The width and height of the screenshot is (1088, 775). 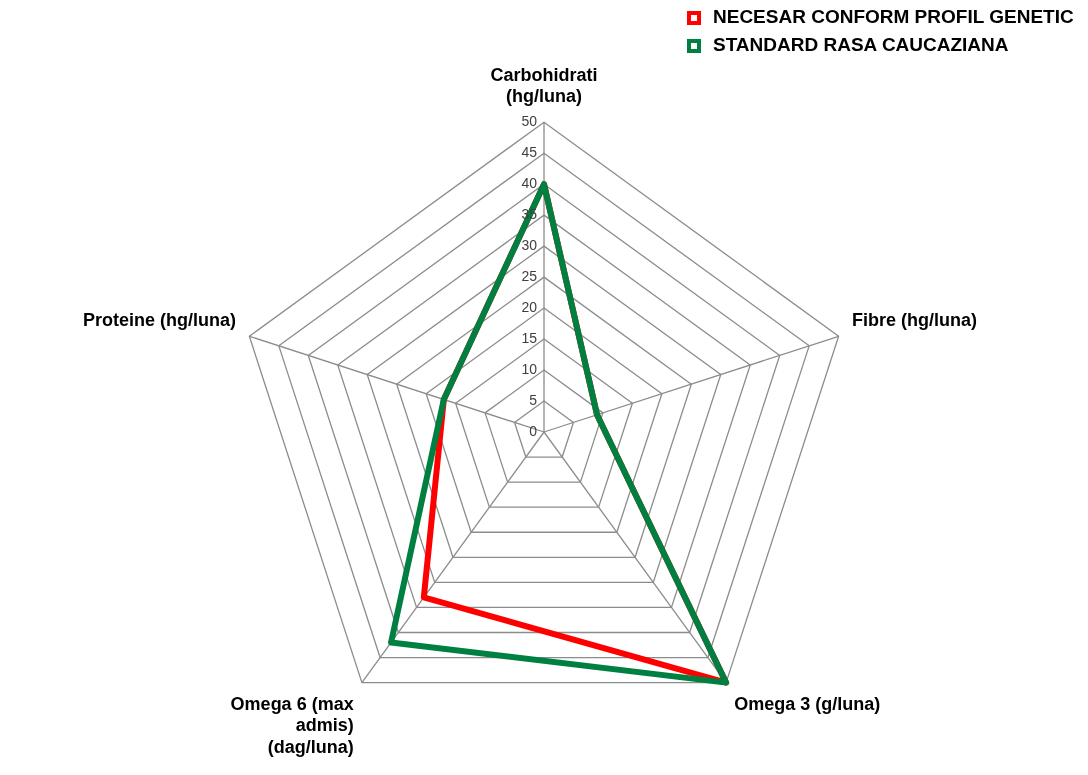 What do you see at coordinates (860, 45) in the screenshot?
I see `legend-label: STANDARD RASA CAUCAZIANA` at bounding box center [860, 45].